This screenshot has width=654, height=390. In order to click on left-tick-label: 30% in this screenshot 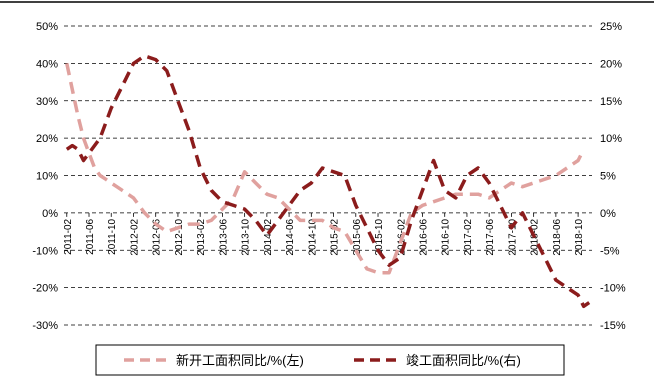, I will do `click(47, 102)`.